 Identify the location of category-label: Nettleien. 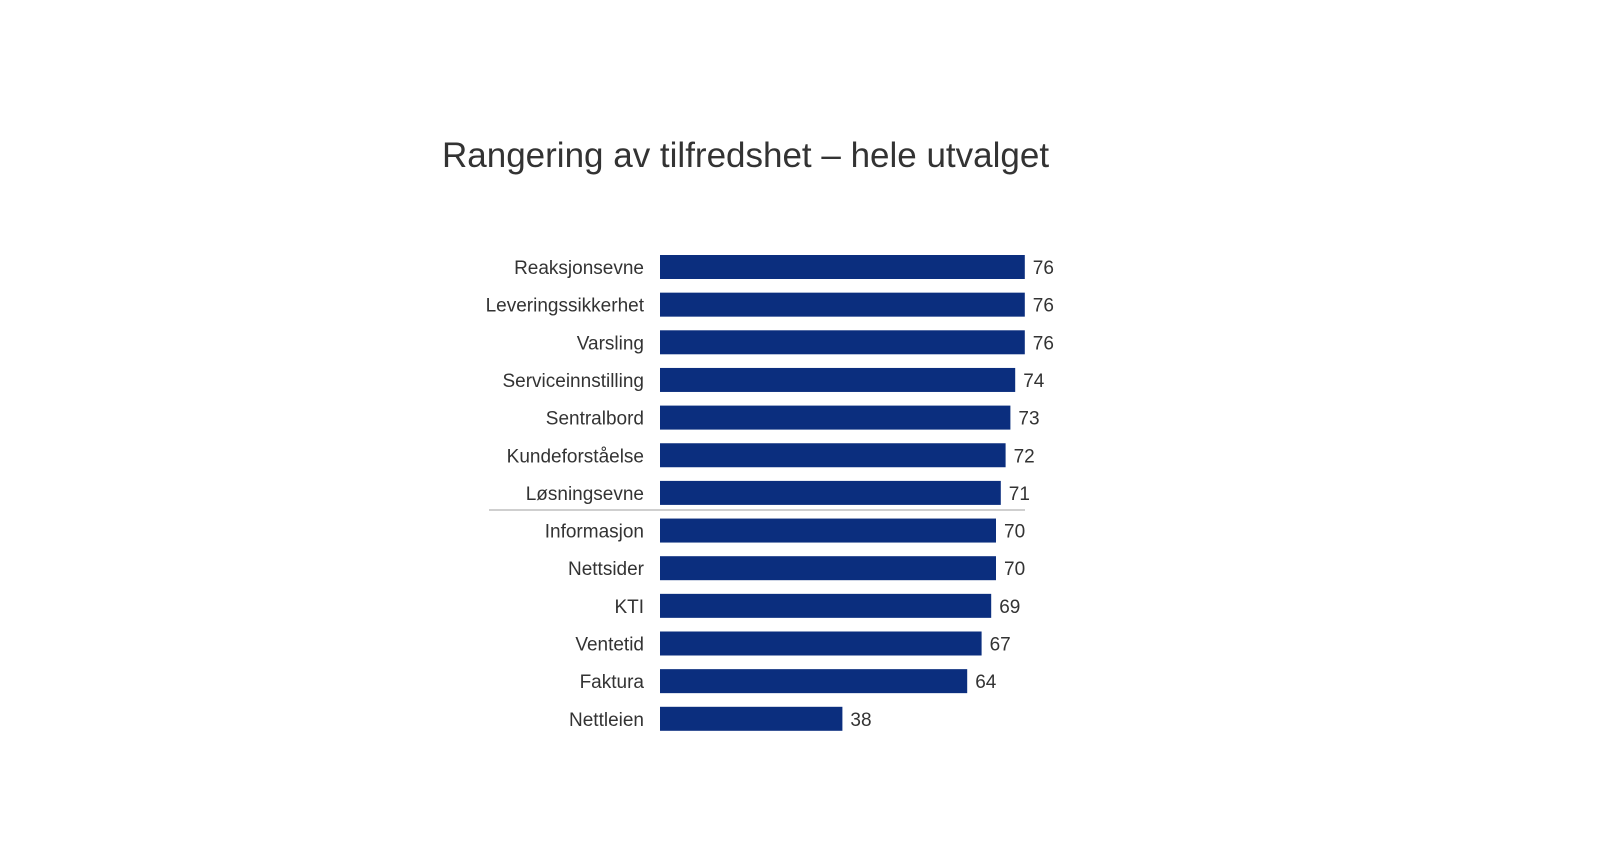
(606, 720).